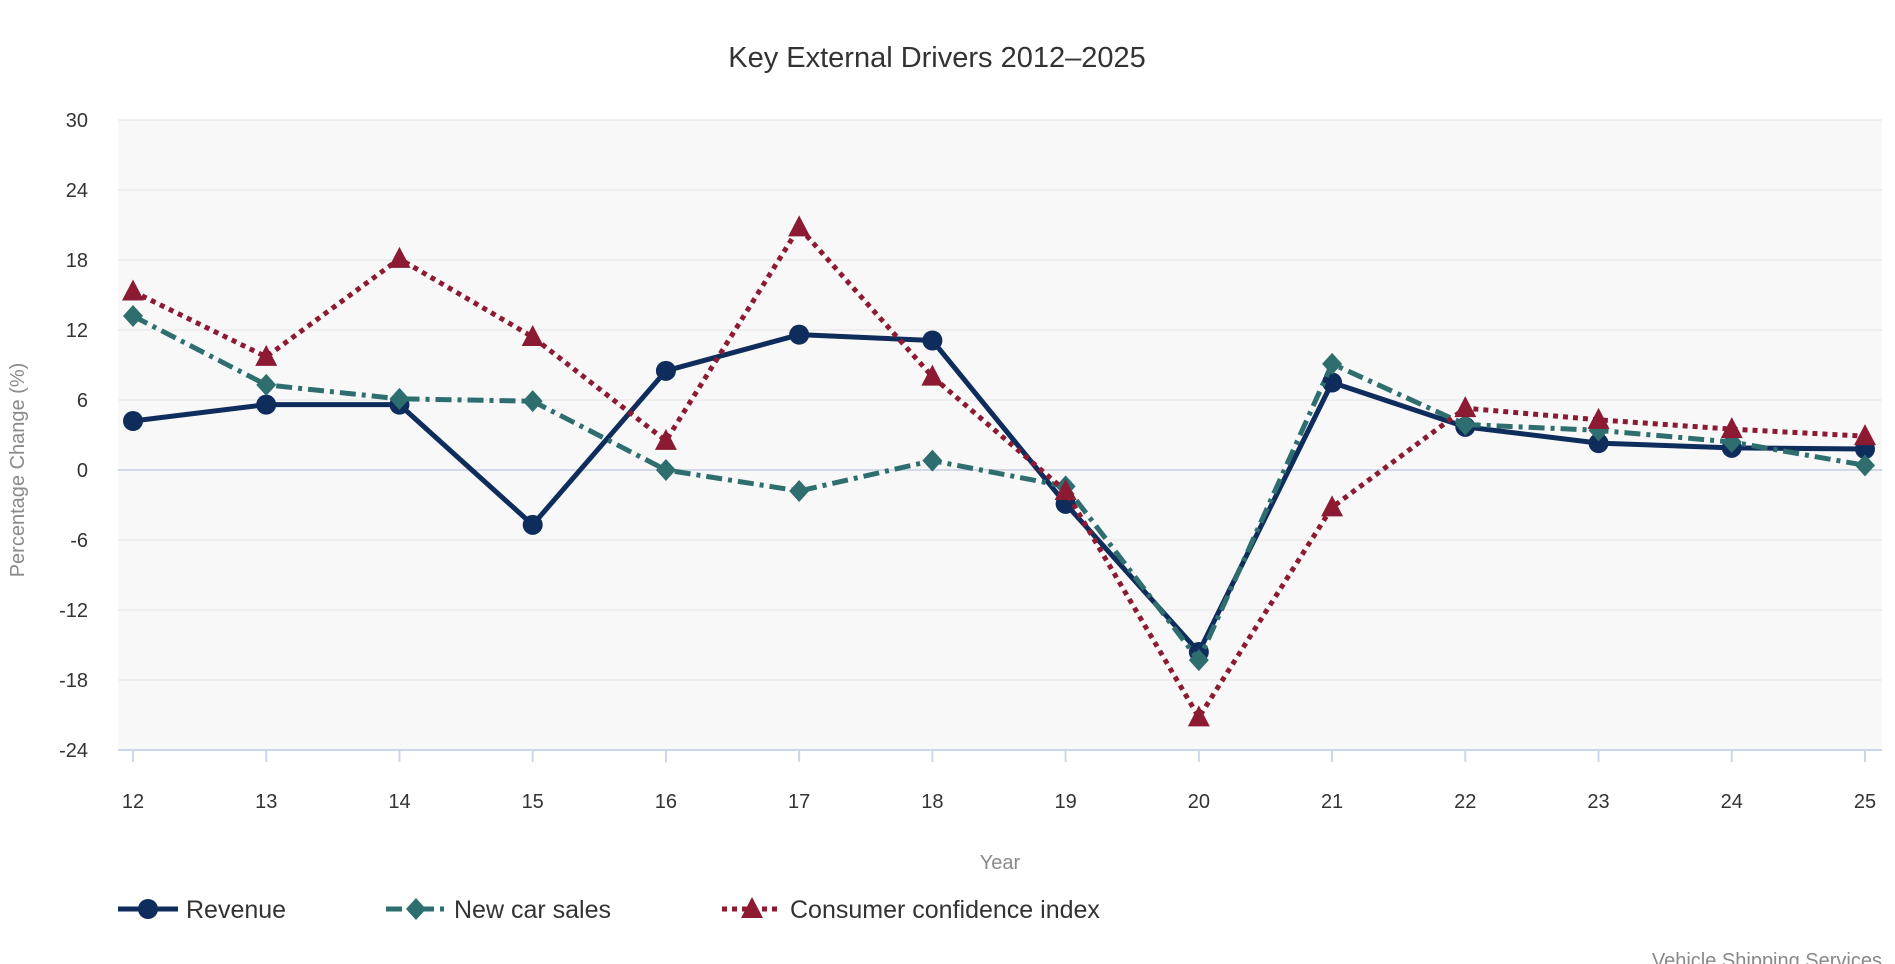  What do you see at coordinates (236, 910) in the screenshot?
I see `legend-label: Revenue` at bounding box center [236, 910].